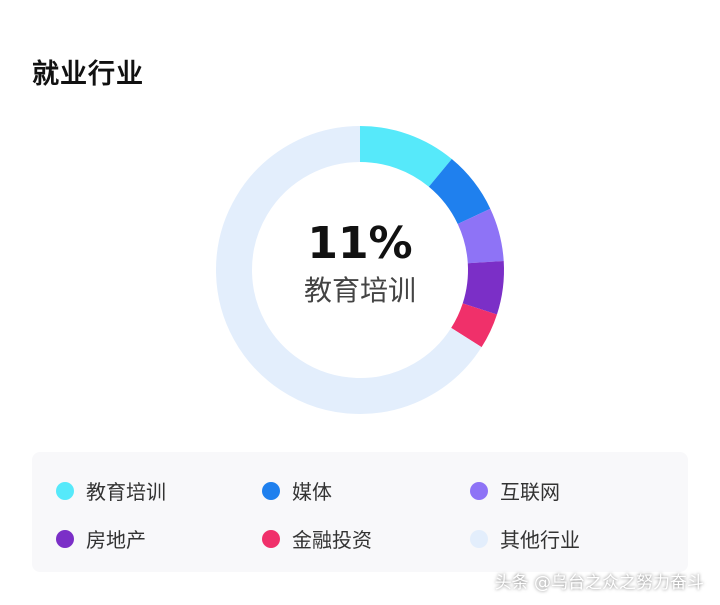 Image resolution: width=720 pixels, height=605 pixels. Describe the element at coordinates (312, 492) in the screenshot. I see `legend-label-1: 媒体` at that location.